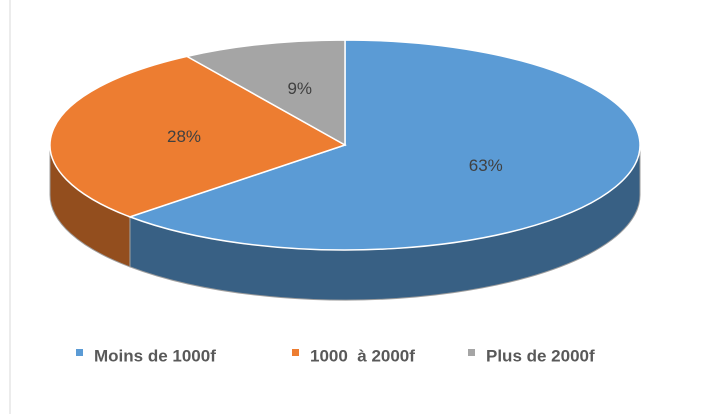  Describe the element at coordinates (299, 88) in the screenshot. I see `data-label: 9%` at that location.